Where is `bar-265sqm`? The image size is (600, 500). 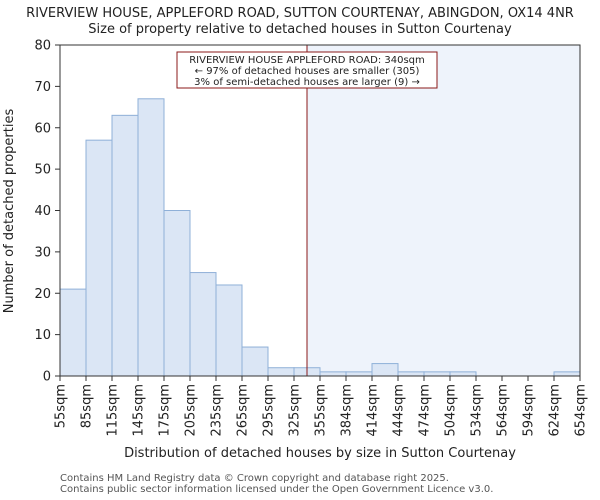 bar-265sqm is located at coordinates (255, 361).